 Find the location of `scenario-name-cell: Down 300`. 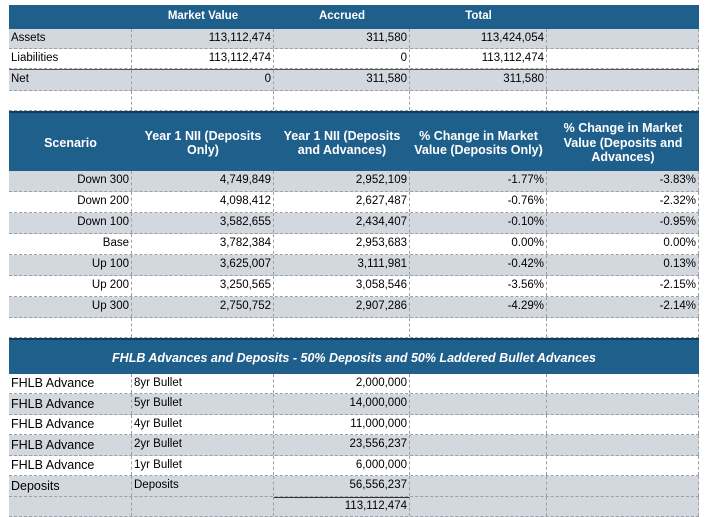

scenario-name-cell: Down 300 is located at coordinates (70, 181).